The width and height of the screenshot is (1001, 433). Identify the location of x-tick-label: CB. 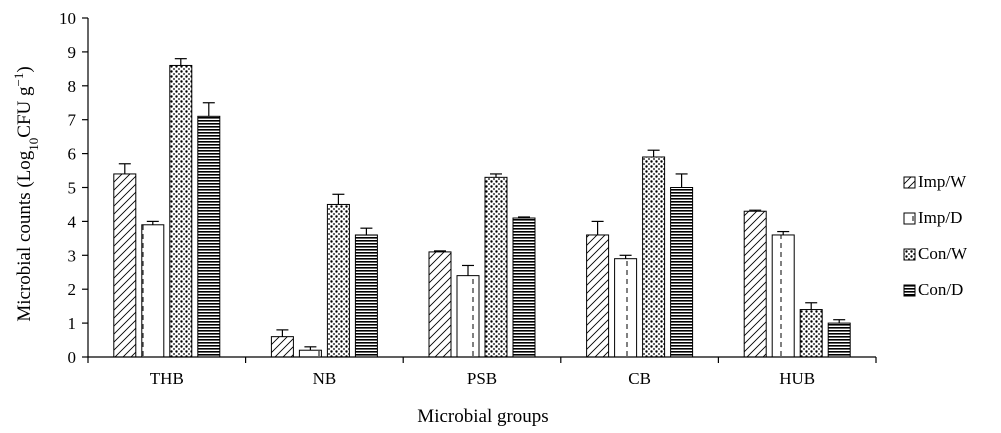
(639, 378).